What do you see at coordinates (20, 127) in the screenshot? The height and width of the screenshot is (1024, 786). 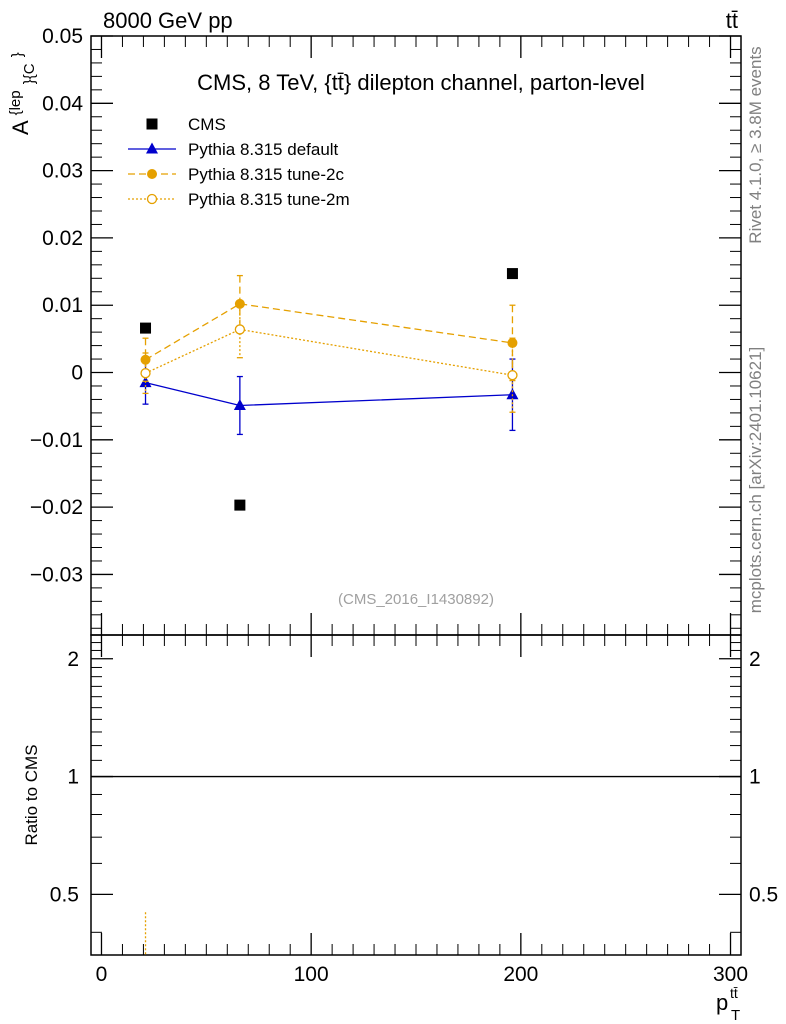 I see `y-label-main: A` at bounding box center [20, 127].